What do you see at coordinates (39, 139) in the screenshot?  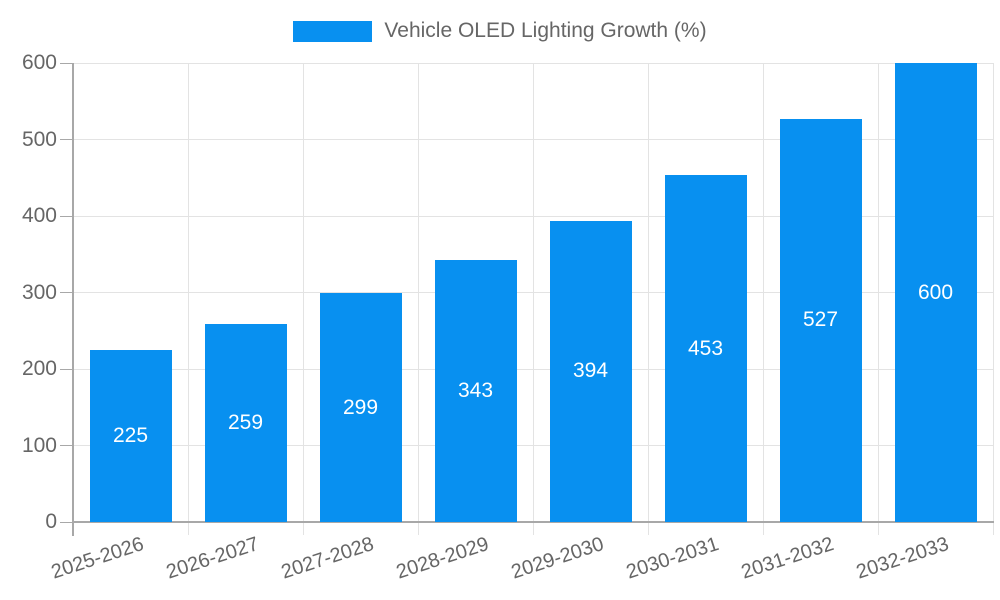 I see `y-tick-label: 500` at bounding box center [39, 139].